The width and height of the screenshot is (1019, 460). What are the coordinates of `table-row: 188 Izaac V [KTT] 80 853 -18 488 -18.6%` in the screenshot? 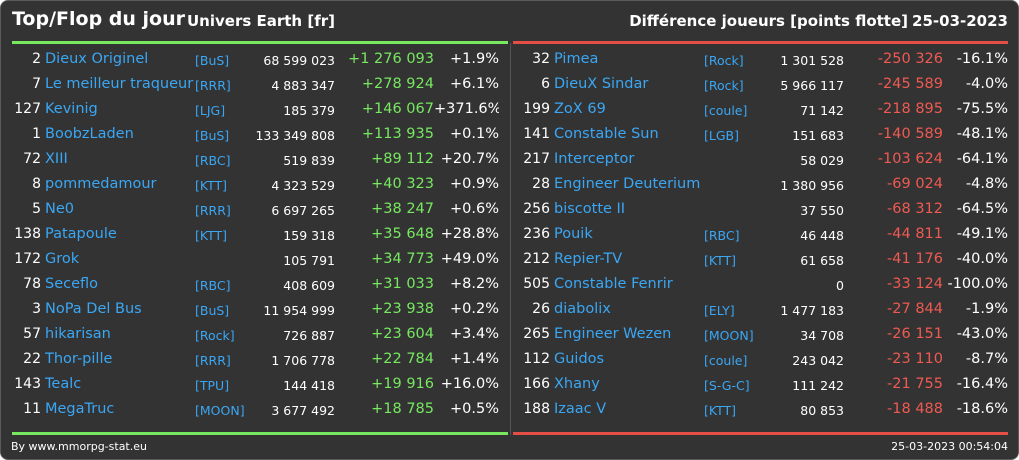 It's located at (759, 410).